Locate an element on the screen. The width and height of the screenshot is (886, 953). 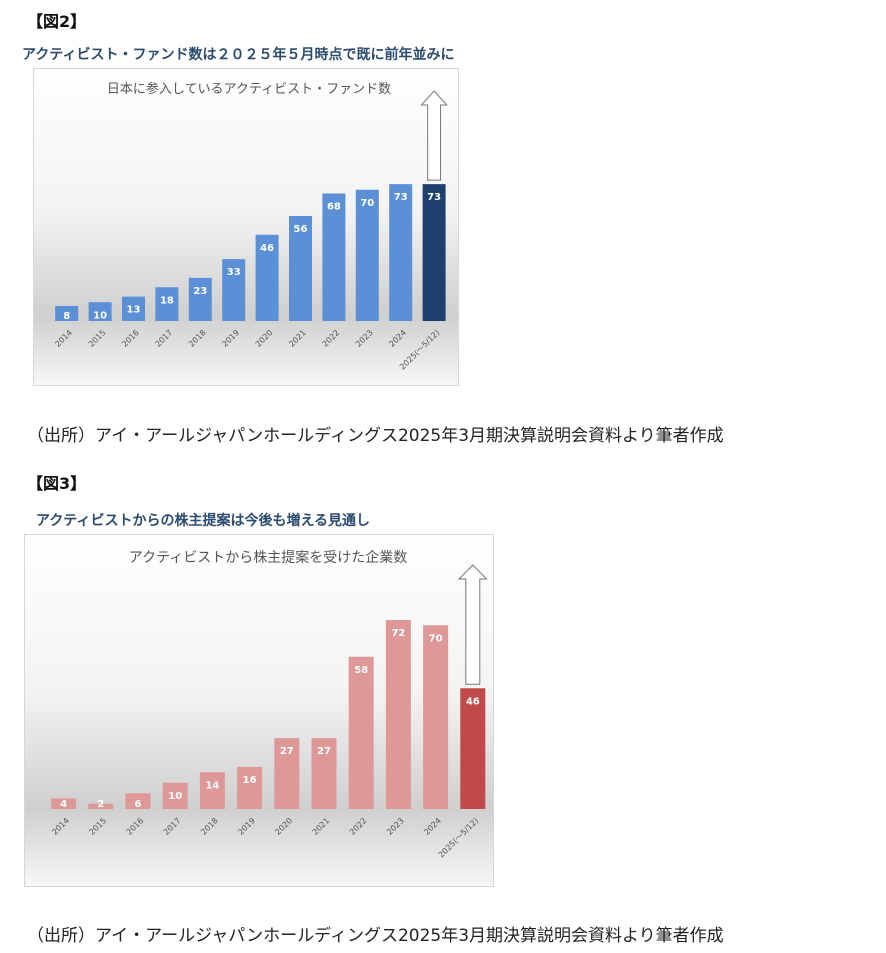
fund-category-label: 2018 is located at coordinates (197, 338).